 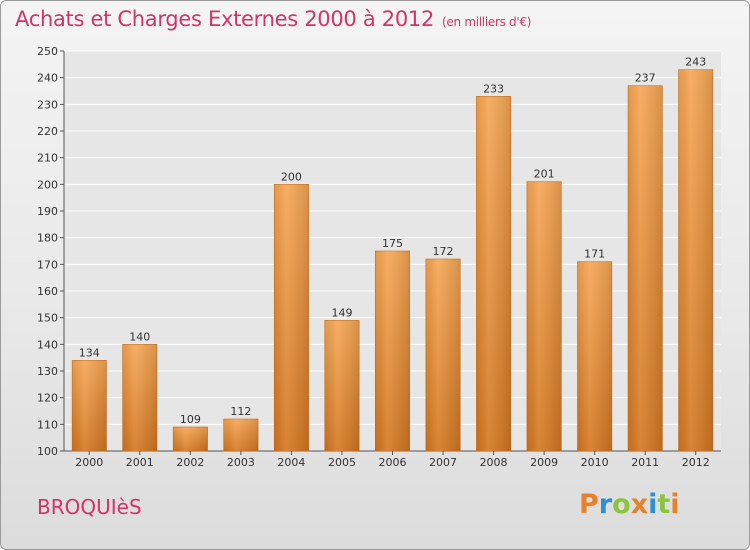 I want to click on y-tick-label: 190, so click(x=47, y=211).